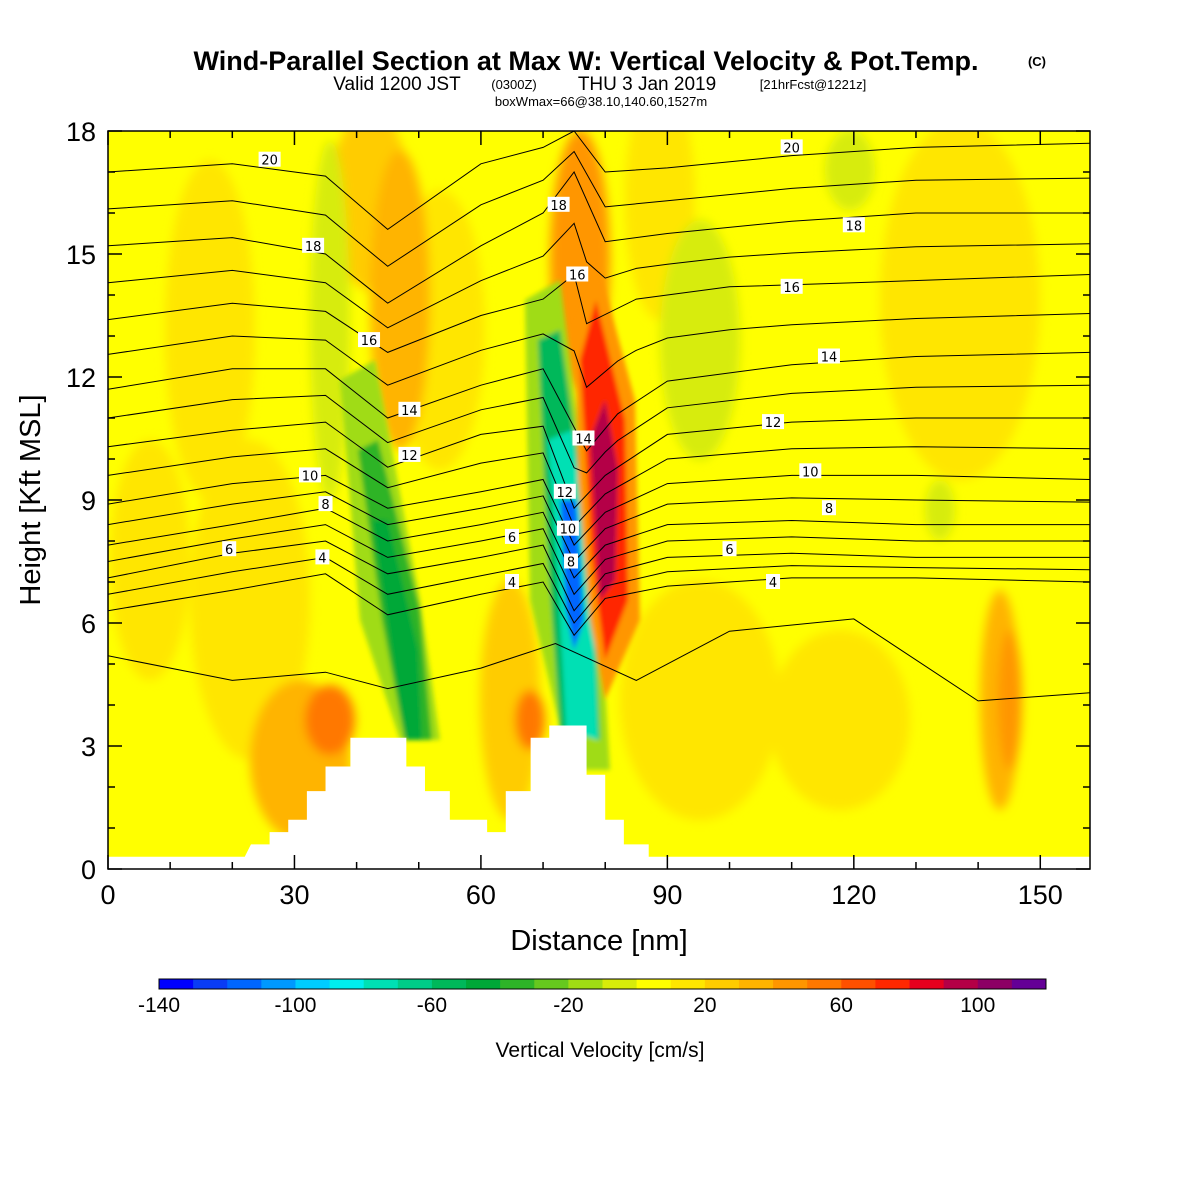 This screenshot has height=1200, width=1200. Describe the element at coordinates (853, 895) in the screenshot. I see `axis-tick-label: 120` at that location.